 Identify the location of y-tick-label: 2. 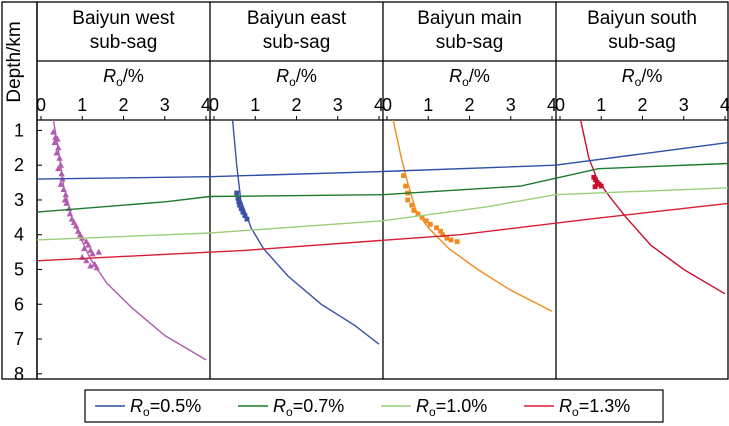
(19, 165).